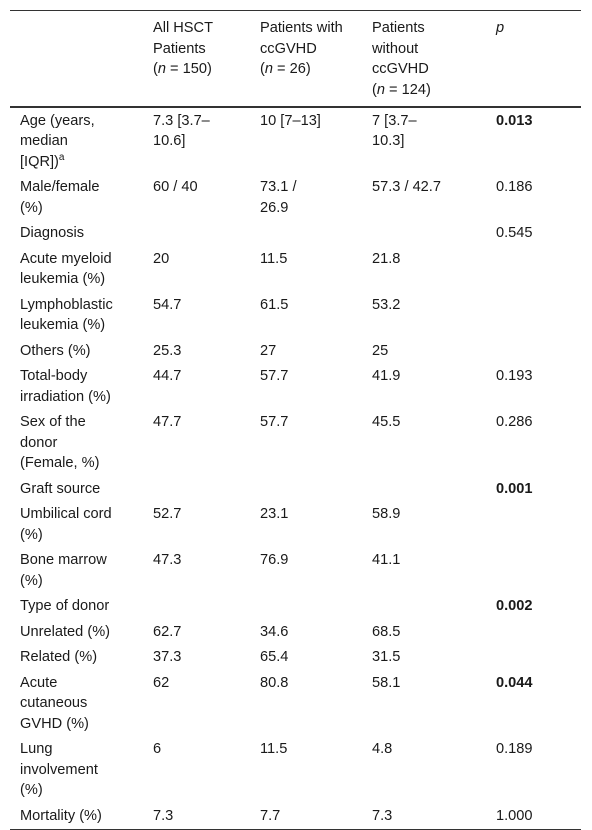 The image size is (592, 830). What do you see at coordinates (57, 141) in the screenshot?
I see `row-label-cell: Age (years, median [IQR])a` at bounding box center [57, 141].